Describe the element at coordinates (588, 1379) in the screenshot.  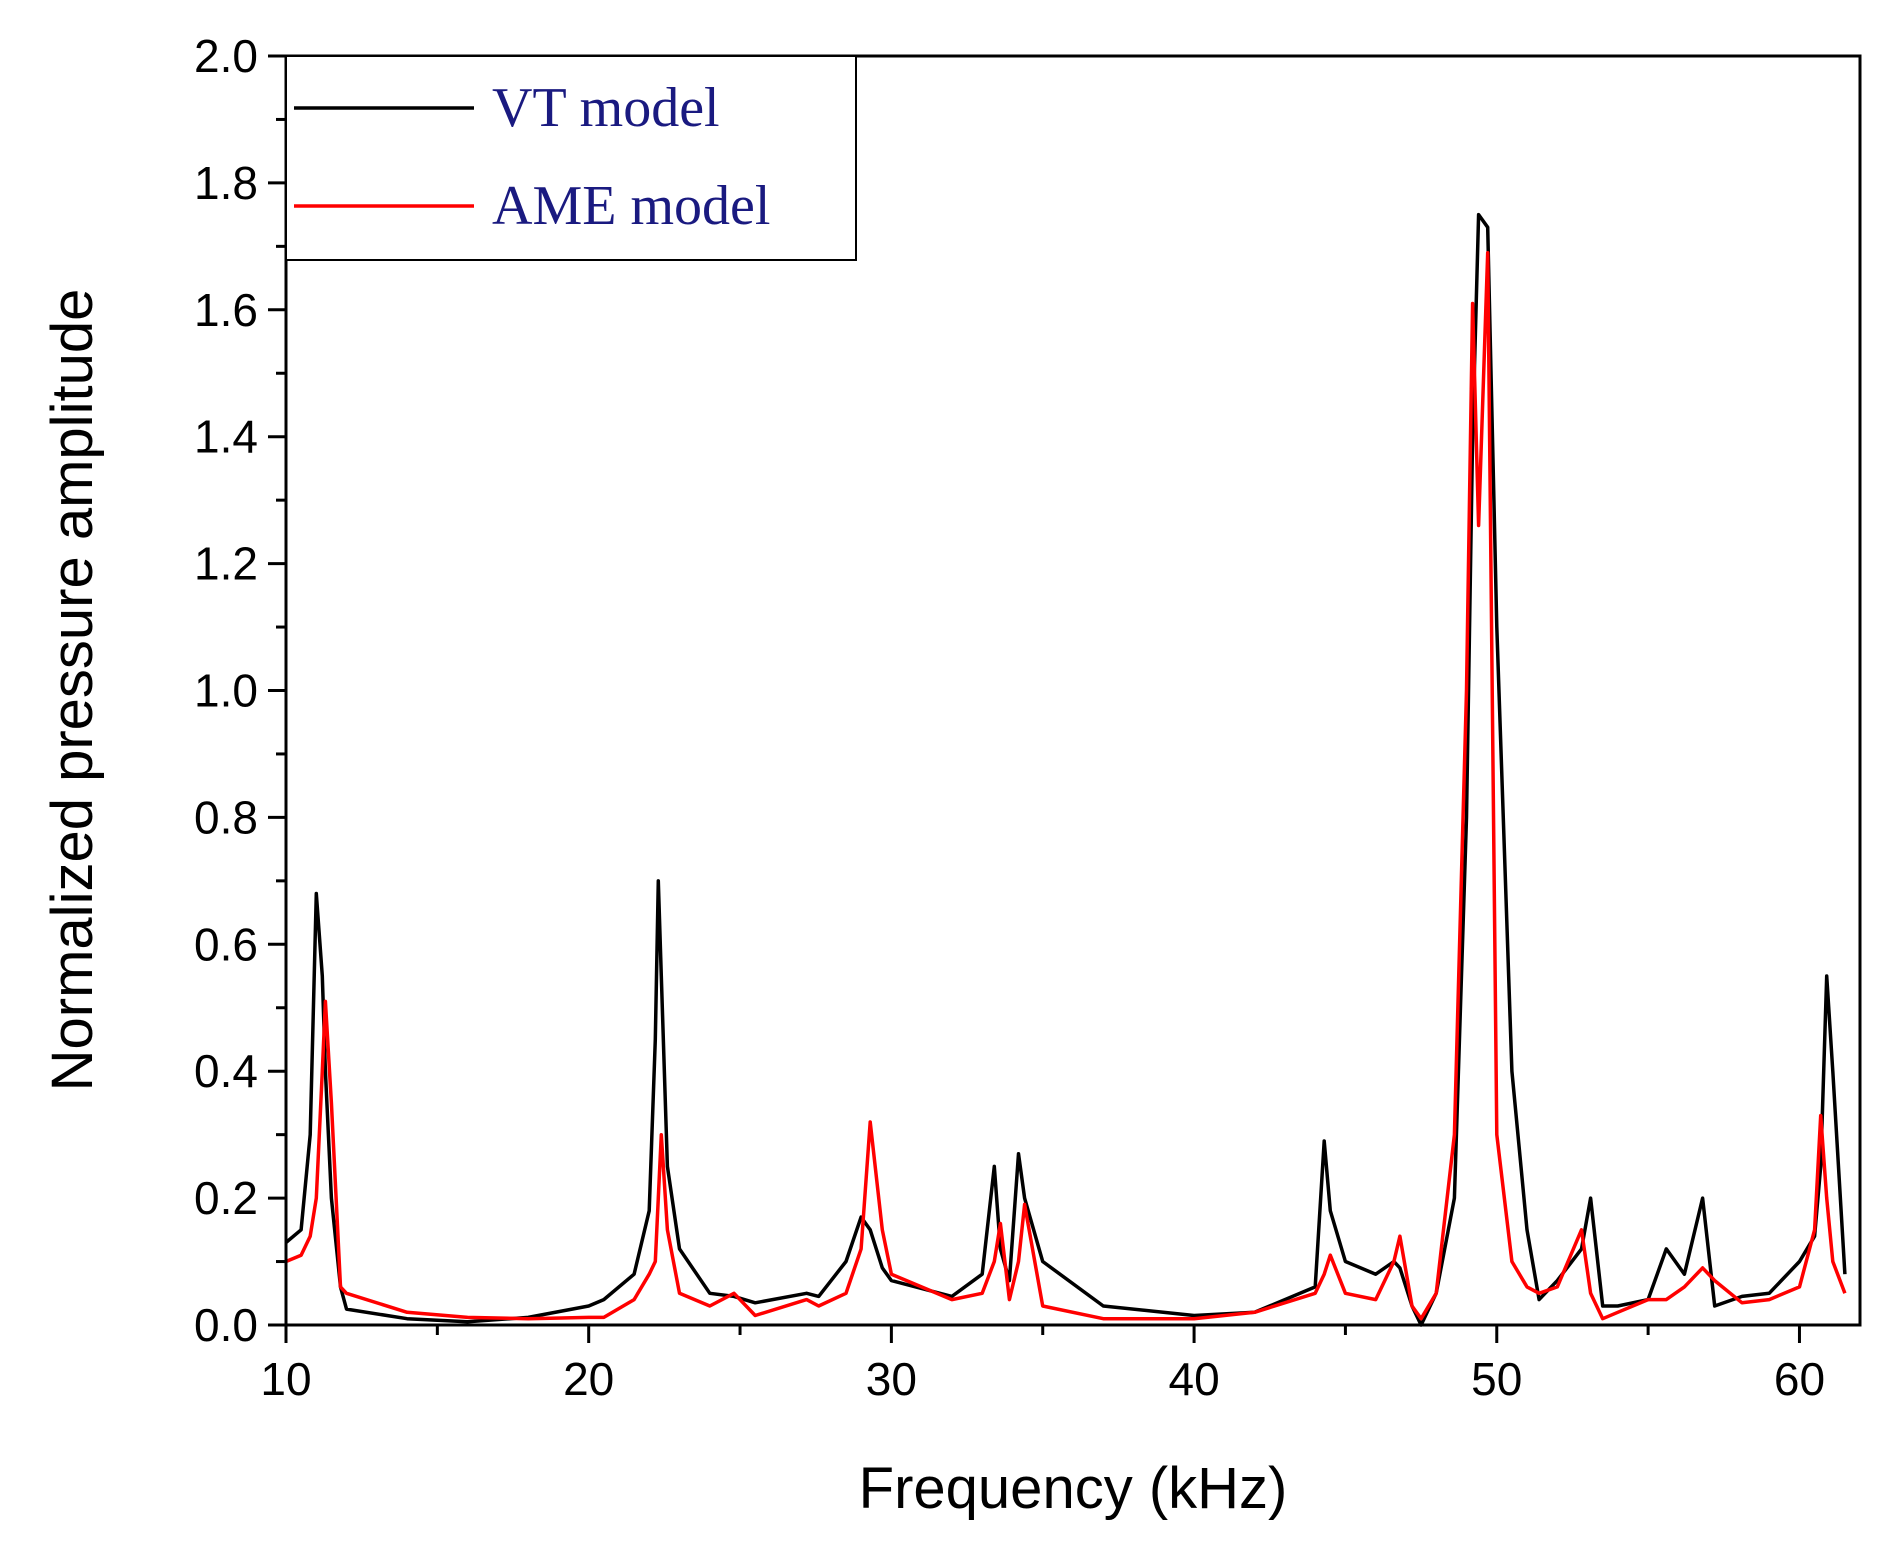
I see `x-tick-label: 20` at that location.